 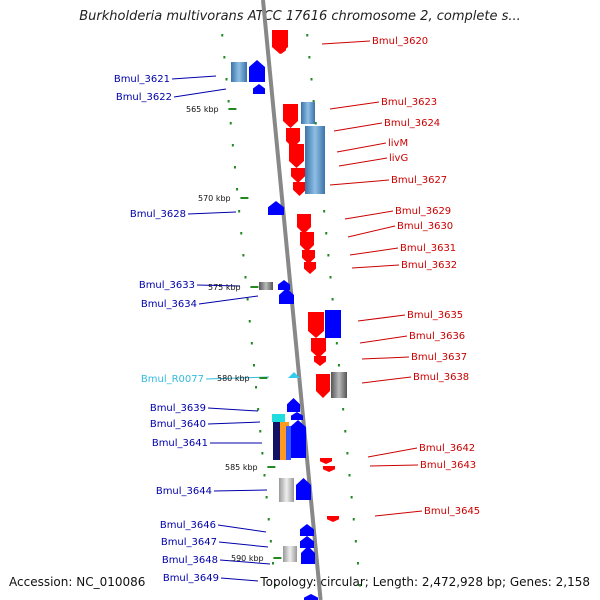 What do you see at coordinates (429, 265) in the screenshot?
I see `right-gene-label: Bmul_3632` at bounding box center [429, 265].